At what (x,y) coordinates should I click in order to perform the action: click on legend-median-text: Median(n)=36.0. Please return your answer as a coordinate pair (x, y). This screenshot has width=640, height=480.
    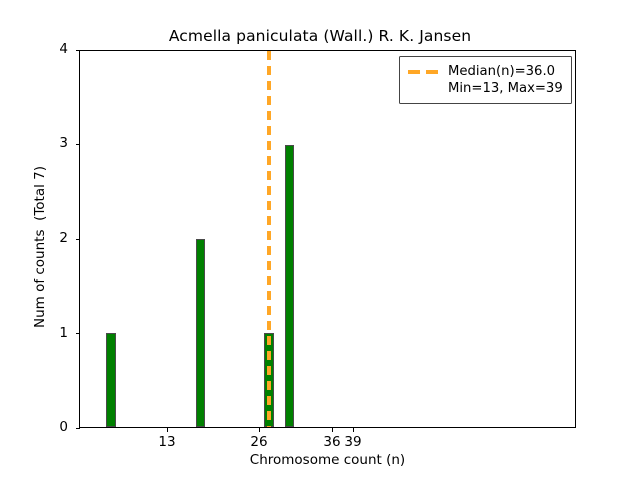
    Looking at the image, I should click on (502, 71).